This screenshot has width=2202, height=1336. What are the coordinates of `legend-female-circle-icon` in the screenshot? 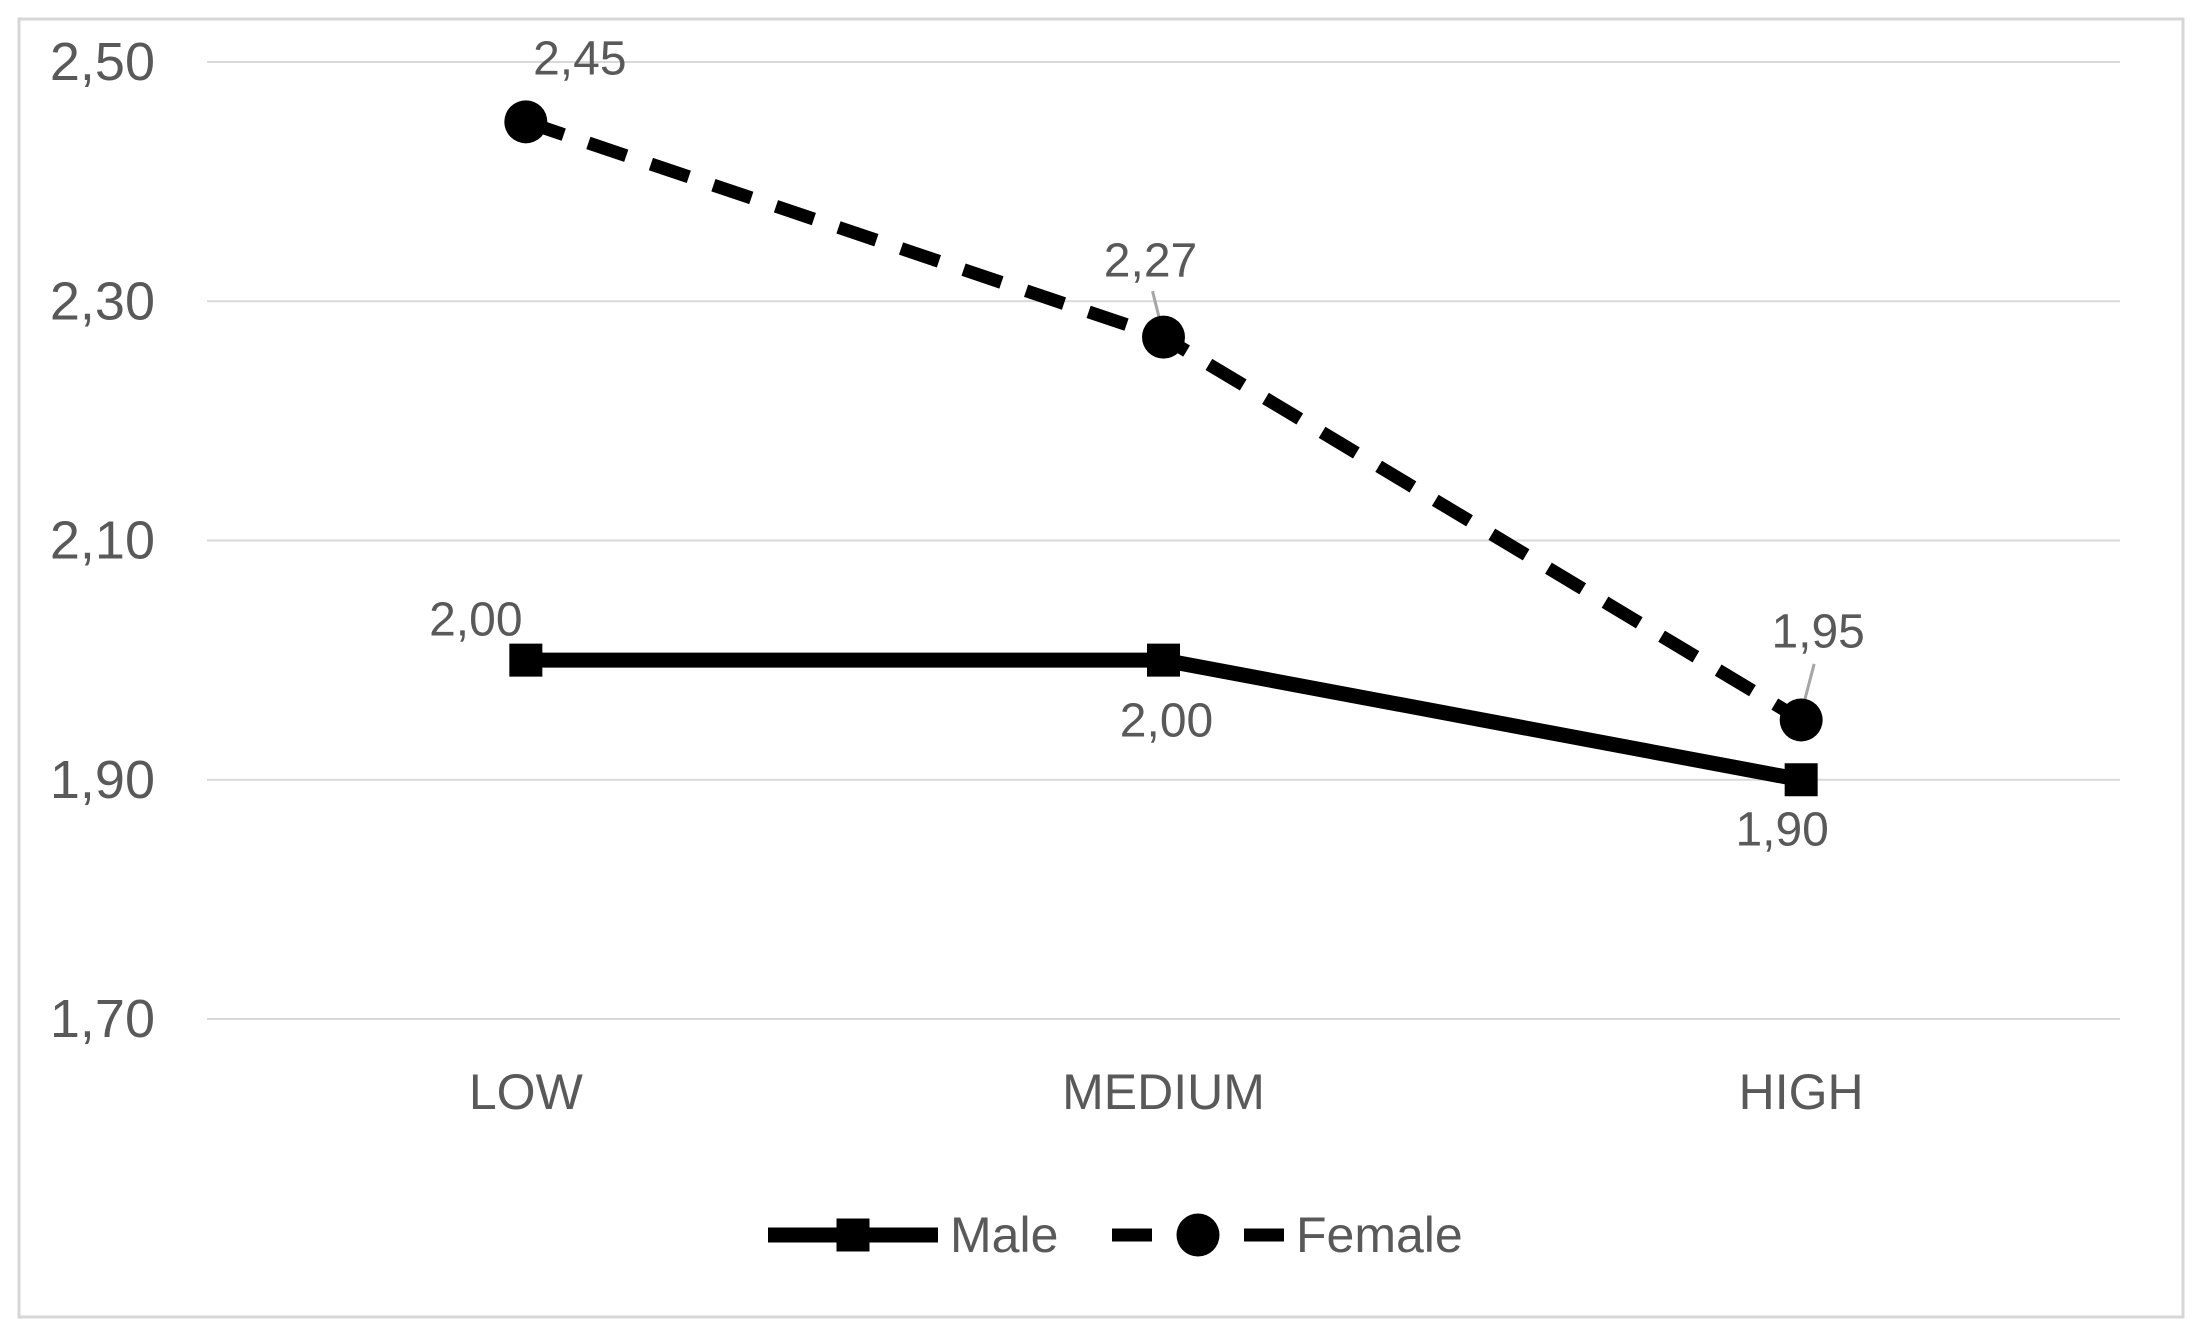 It's located at (1198, 1235).